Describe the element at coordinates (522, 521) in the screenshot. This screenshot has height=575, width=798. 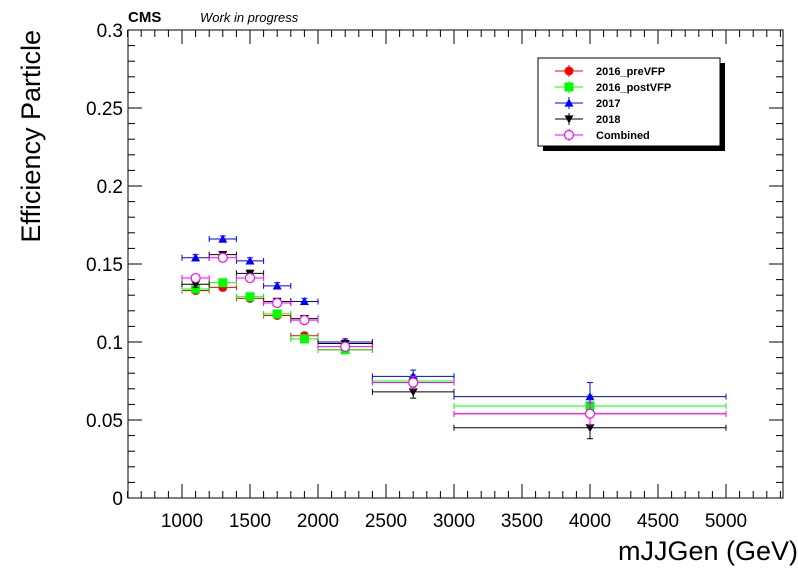
I see `x-tick-label: 3500` at that location.